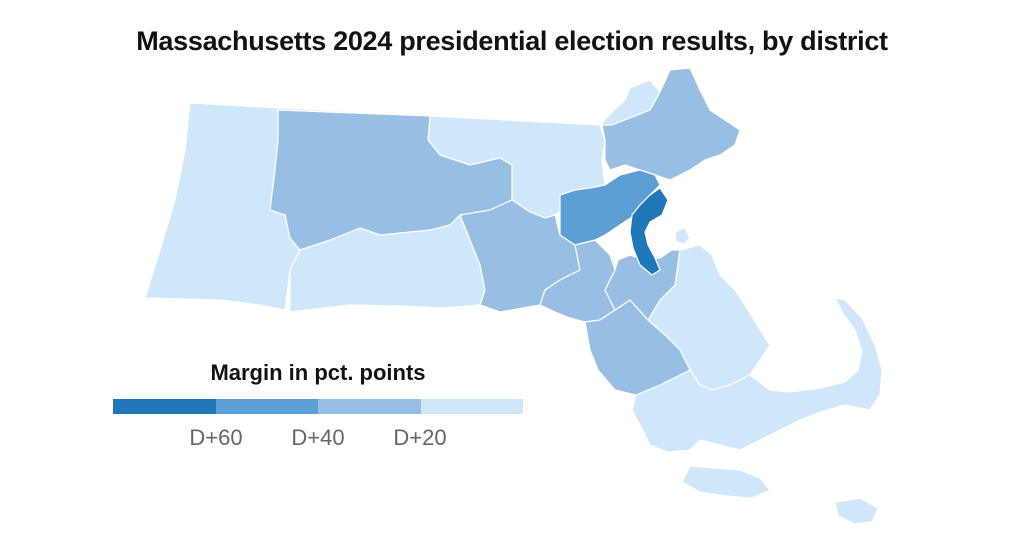  I want to click on legend-color-bar, so click(318, 406).